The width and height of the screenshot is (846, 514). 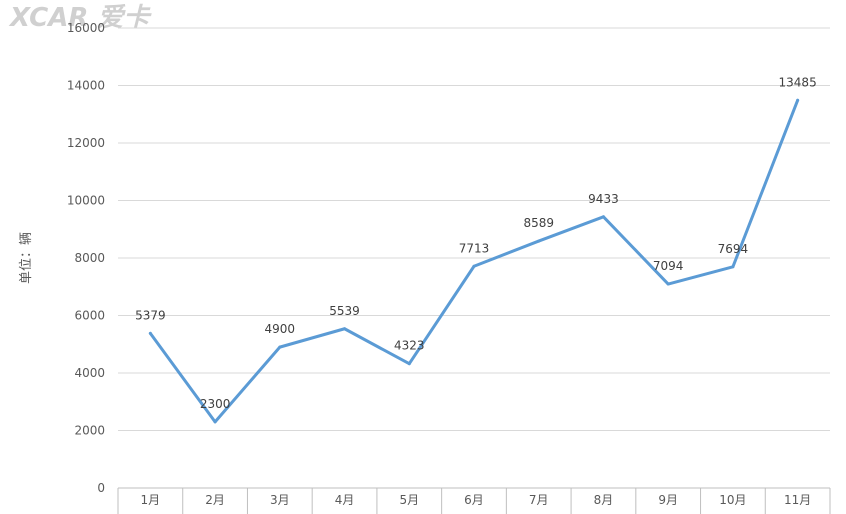 What do you see at coordinates (409, 346) in the screenshot?
I see `data-label: 4323` at bounding box center [409, 346].